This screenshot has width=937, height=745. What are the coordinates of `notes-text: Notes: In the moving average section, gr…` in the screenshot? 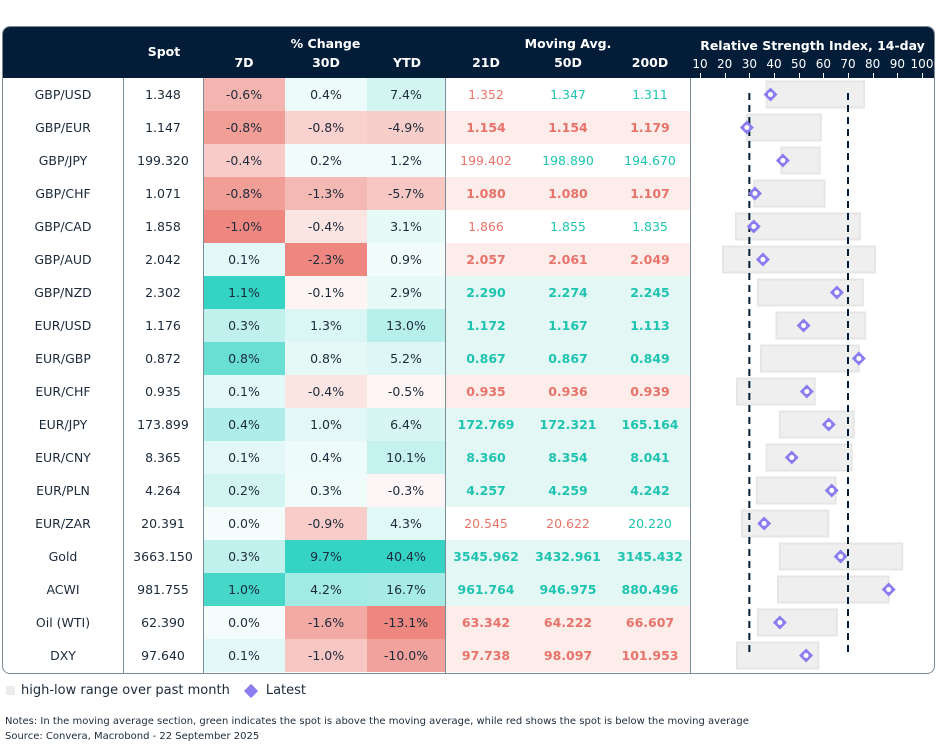 It's located at (377, 721).